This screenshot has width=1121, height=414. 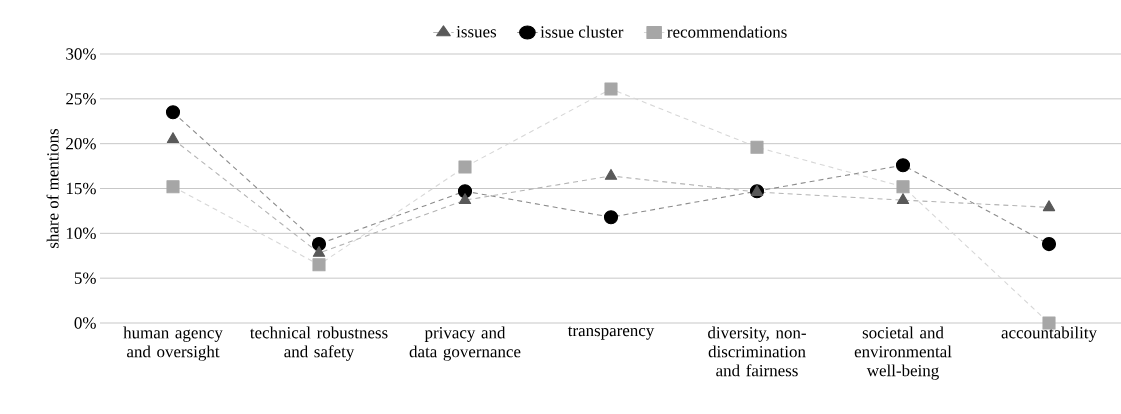 What do you see at coordinates (85, 323) in the screenshot?
I see `y-tick-label: 0%` at bounding box center [85, 323].